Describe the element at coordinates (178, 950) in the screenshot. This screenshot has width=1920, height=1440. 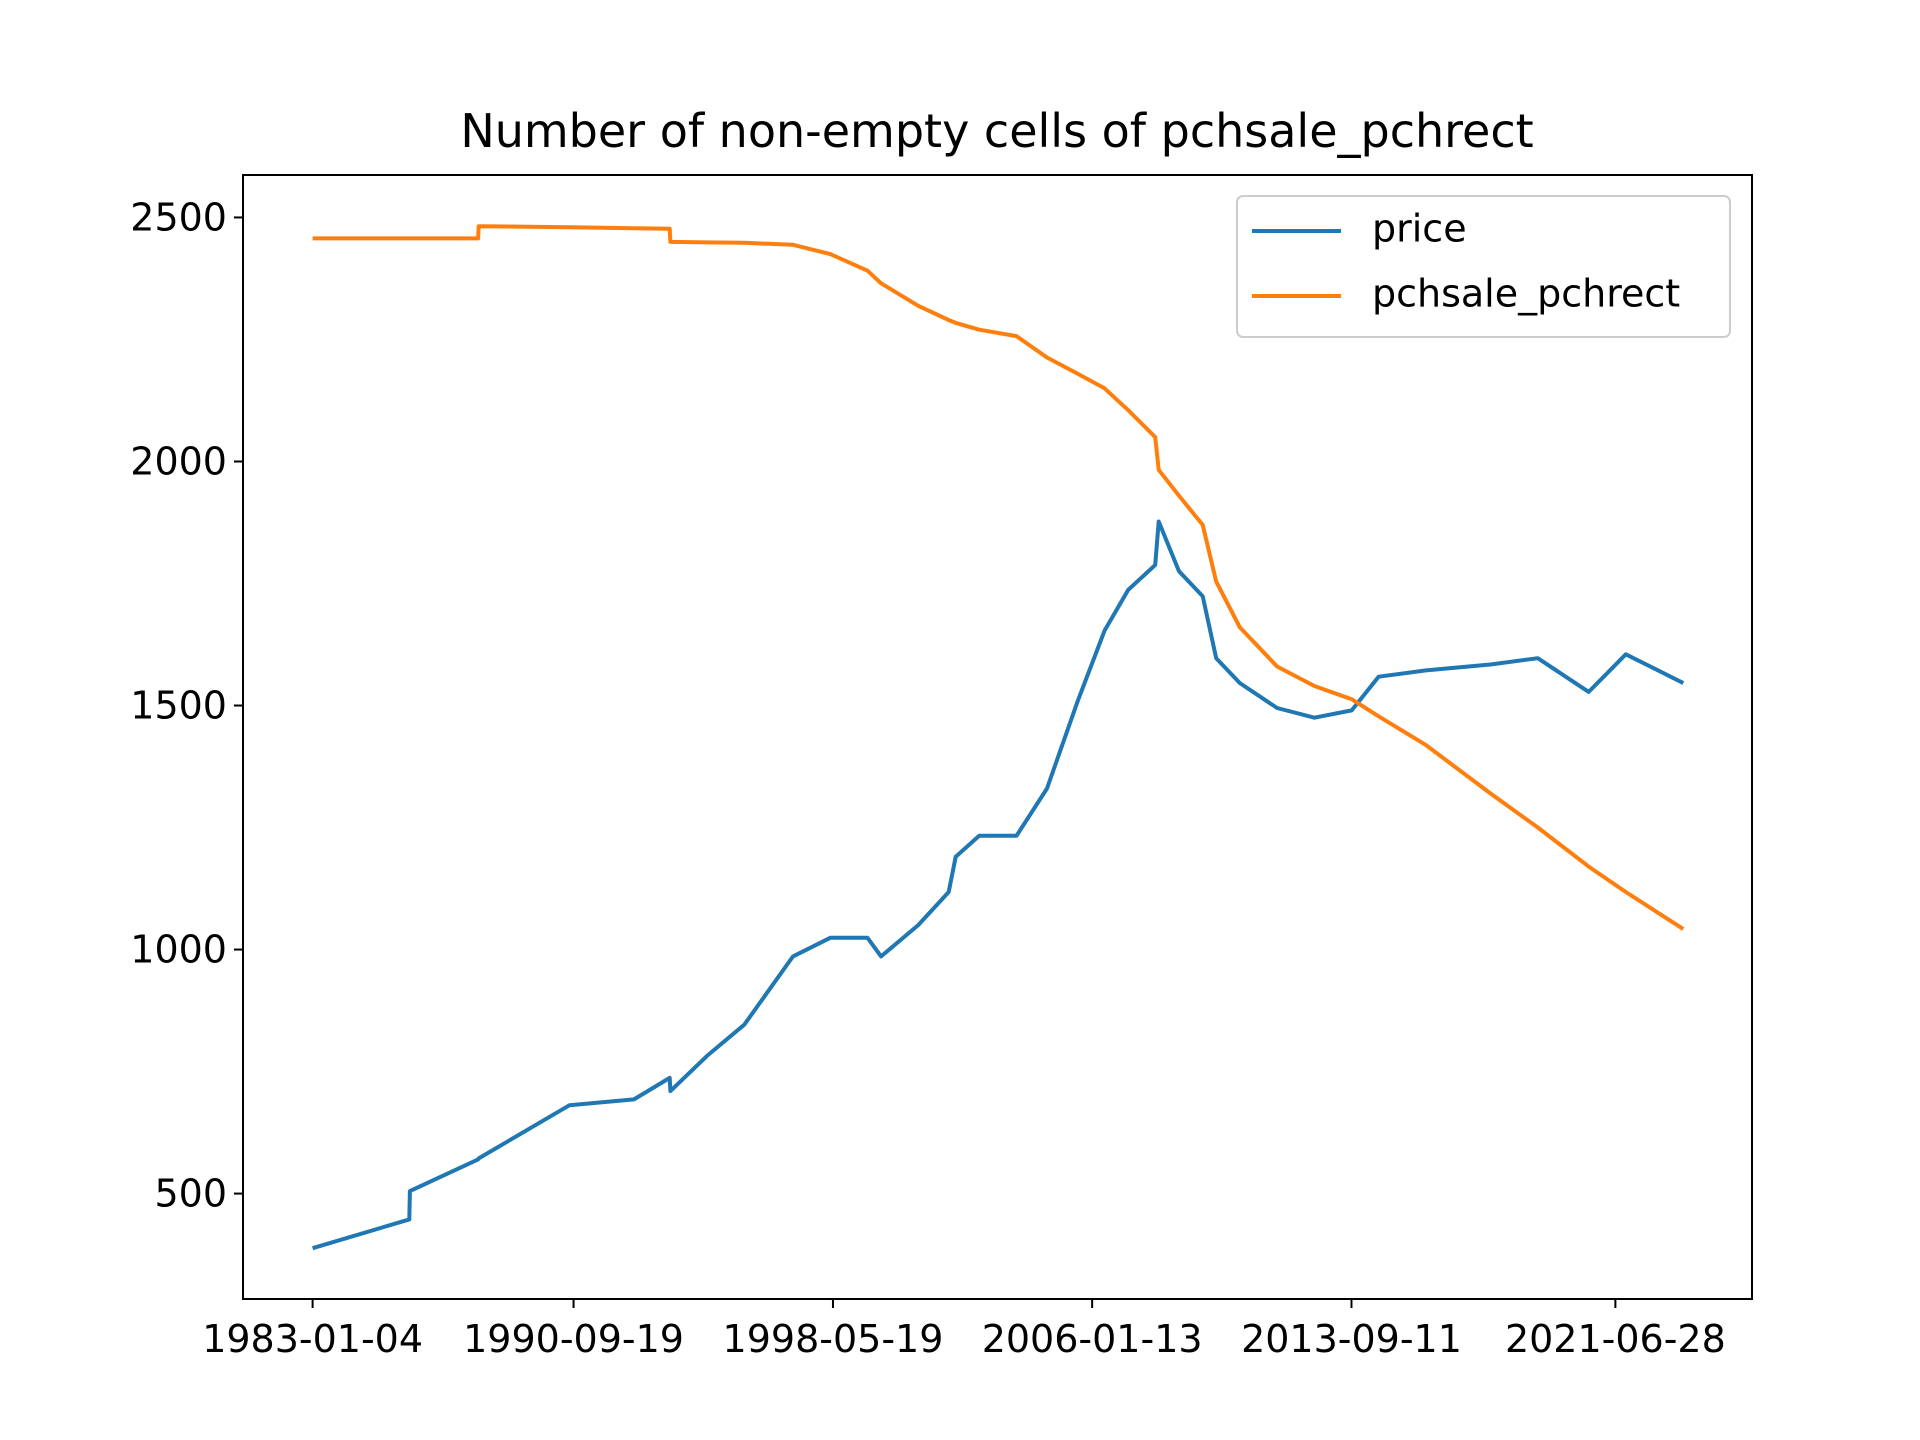
I see `y-tick-label: 1000` at that location.